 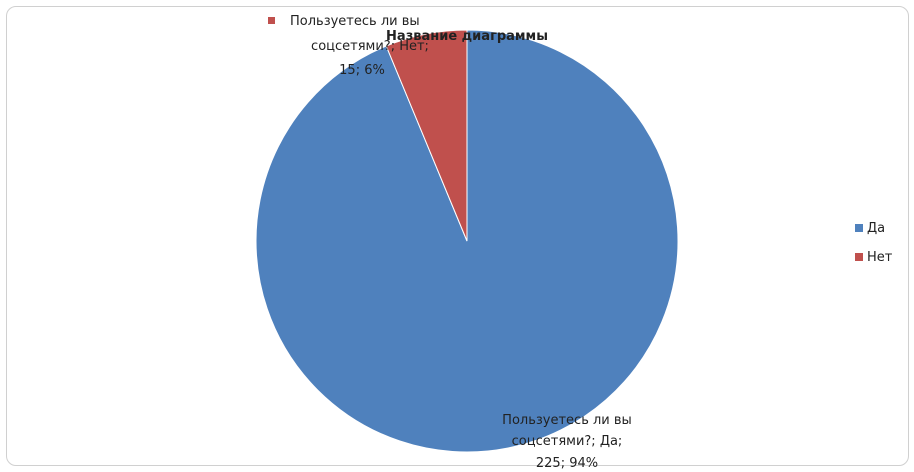 I want to click on data-label-da-line-3: 225; 94%, so click(x=567, y=463).